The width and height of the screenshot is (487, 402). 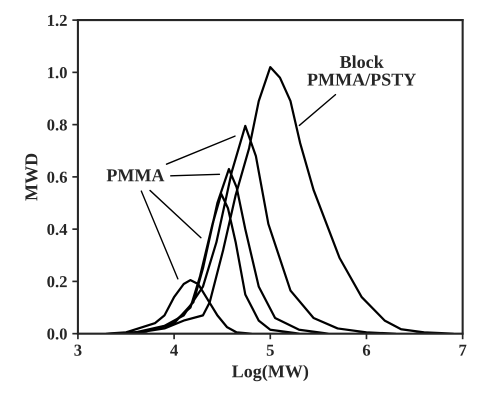 What do you see at coordinates (31, 177) in the screenshot?
I see `y-axis-title: MWD` at bounding box center [31, 177].